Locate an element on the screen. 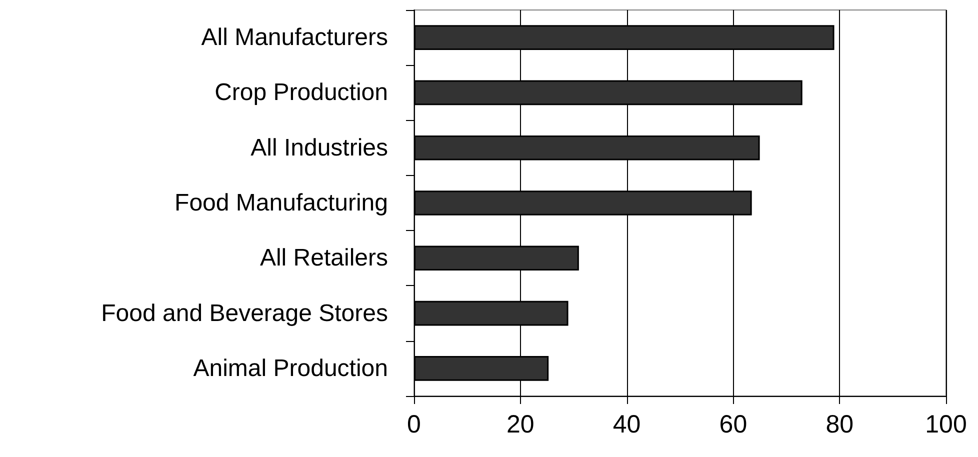 The width and height of the screenshot is (978, 457). y-tick-label: Crop Production is located at coordinates (301, 92).